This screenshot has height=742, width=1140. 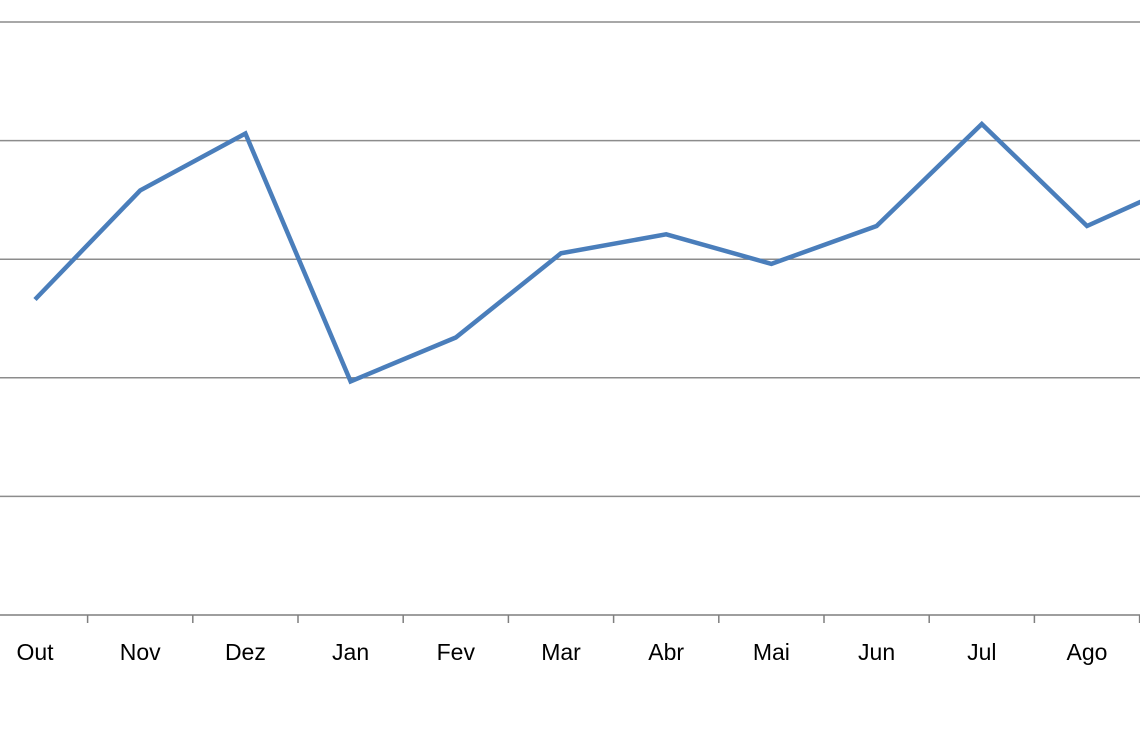 I want to click on x-tick-label: Jul, so click(x=981, y=652).